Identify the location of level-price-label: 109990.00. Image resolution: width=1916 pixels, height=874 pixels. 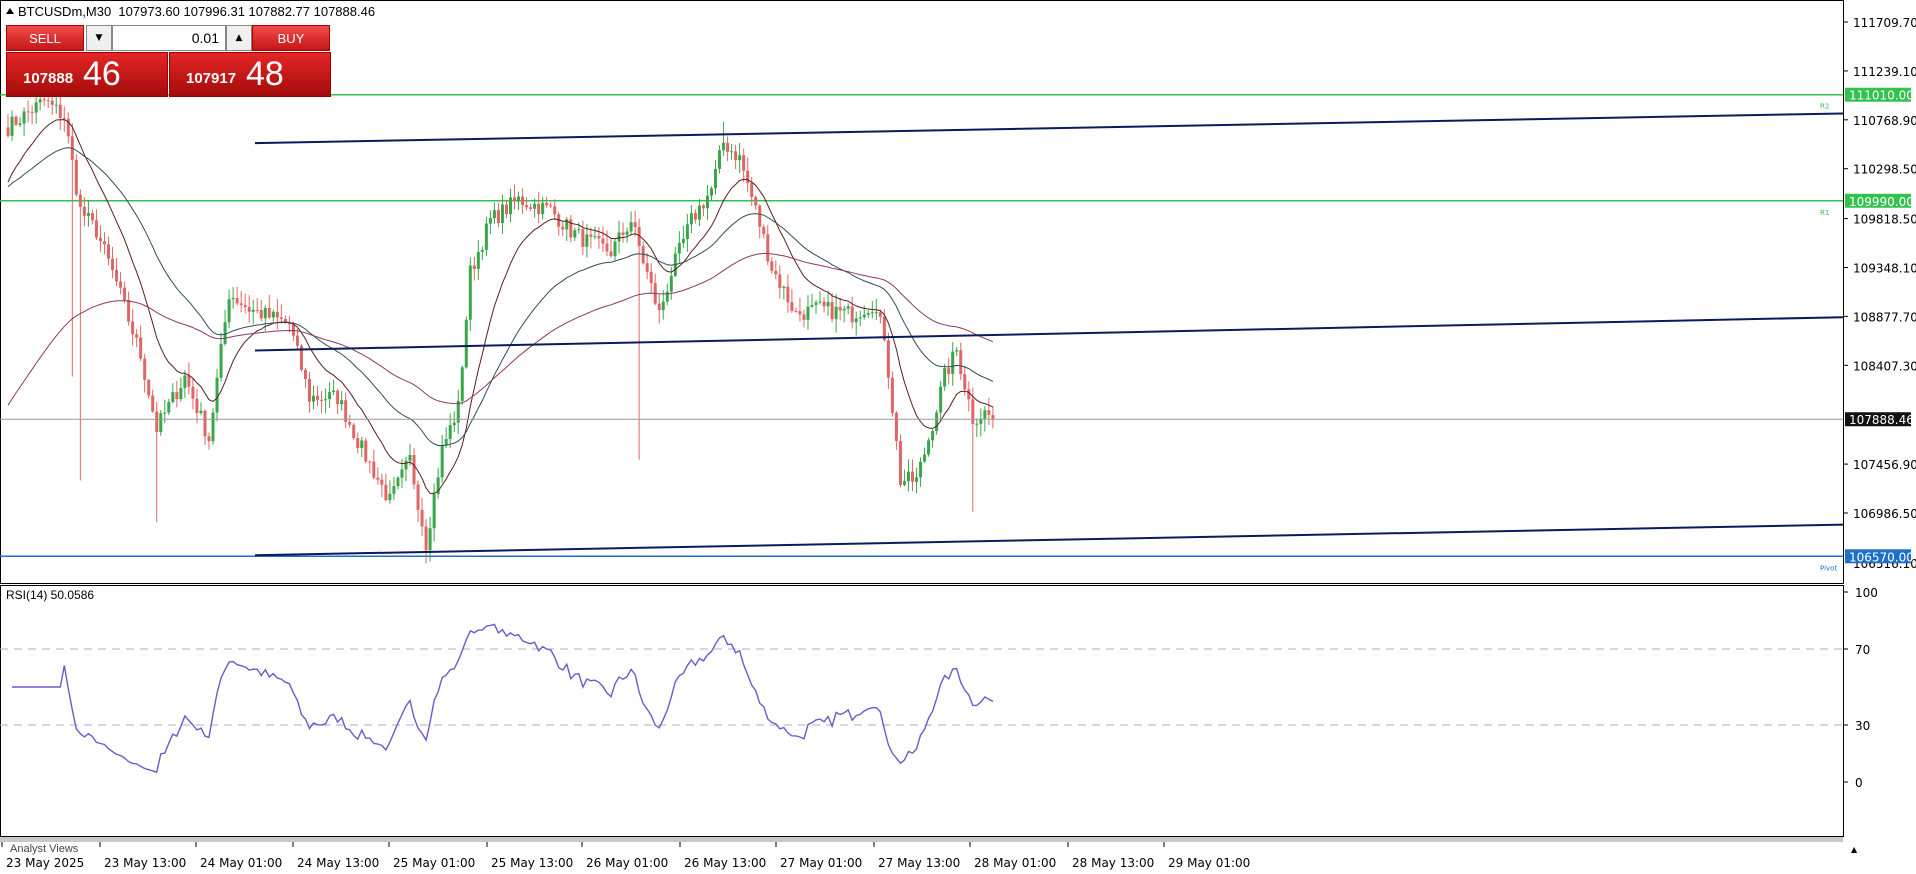
(1881, 202).